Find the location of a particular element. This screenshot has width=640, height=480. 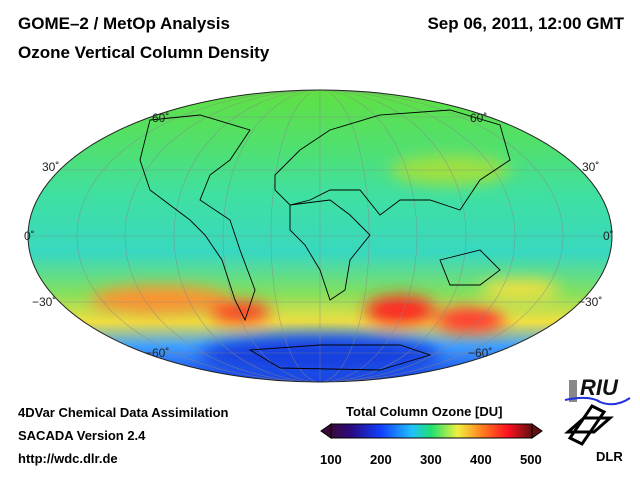

footer-url: http://wdc.dlr.de is located at coordinates (68, 458).